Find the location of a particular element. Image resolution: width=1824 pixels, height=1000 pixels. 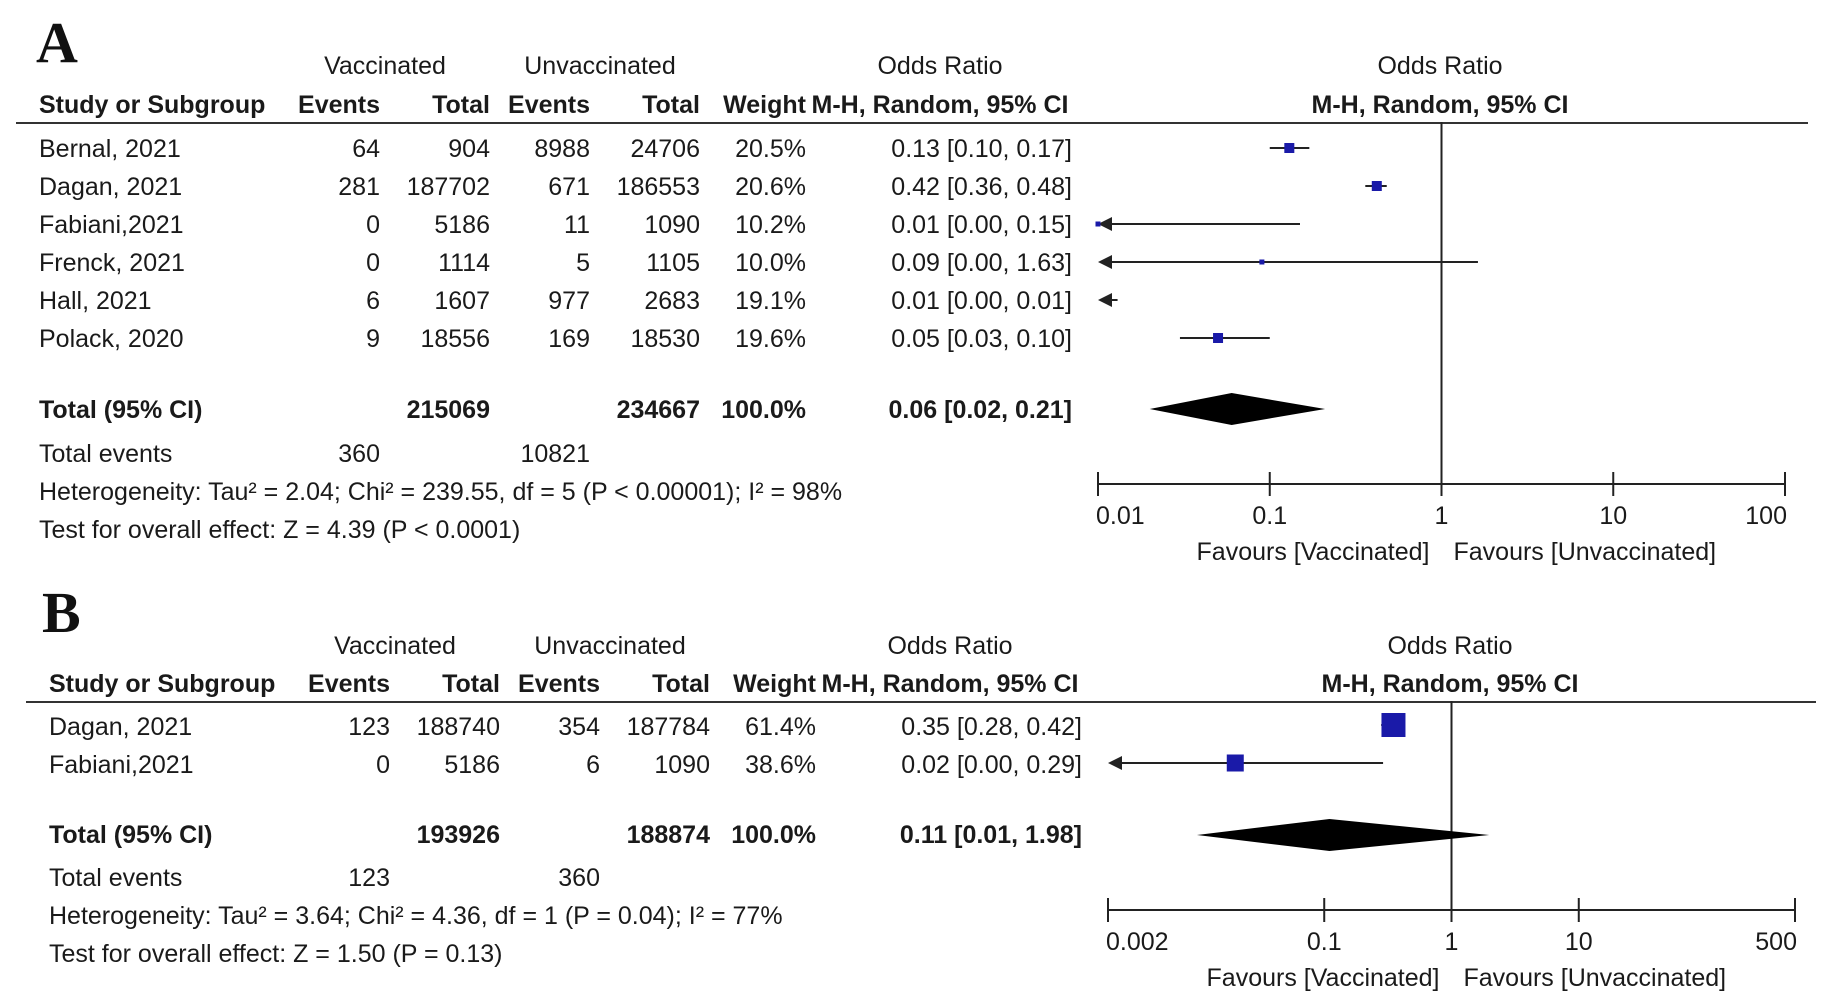

unvac-events: 169 is located at coordinates (569, 339).